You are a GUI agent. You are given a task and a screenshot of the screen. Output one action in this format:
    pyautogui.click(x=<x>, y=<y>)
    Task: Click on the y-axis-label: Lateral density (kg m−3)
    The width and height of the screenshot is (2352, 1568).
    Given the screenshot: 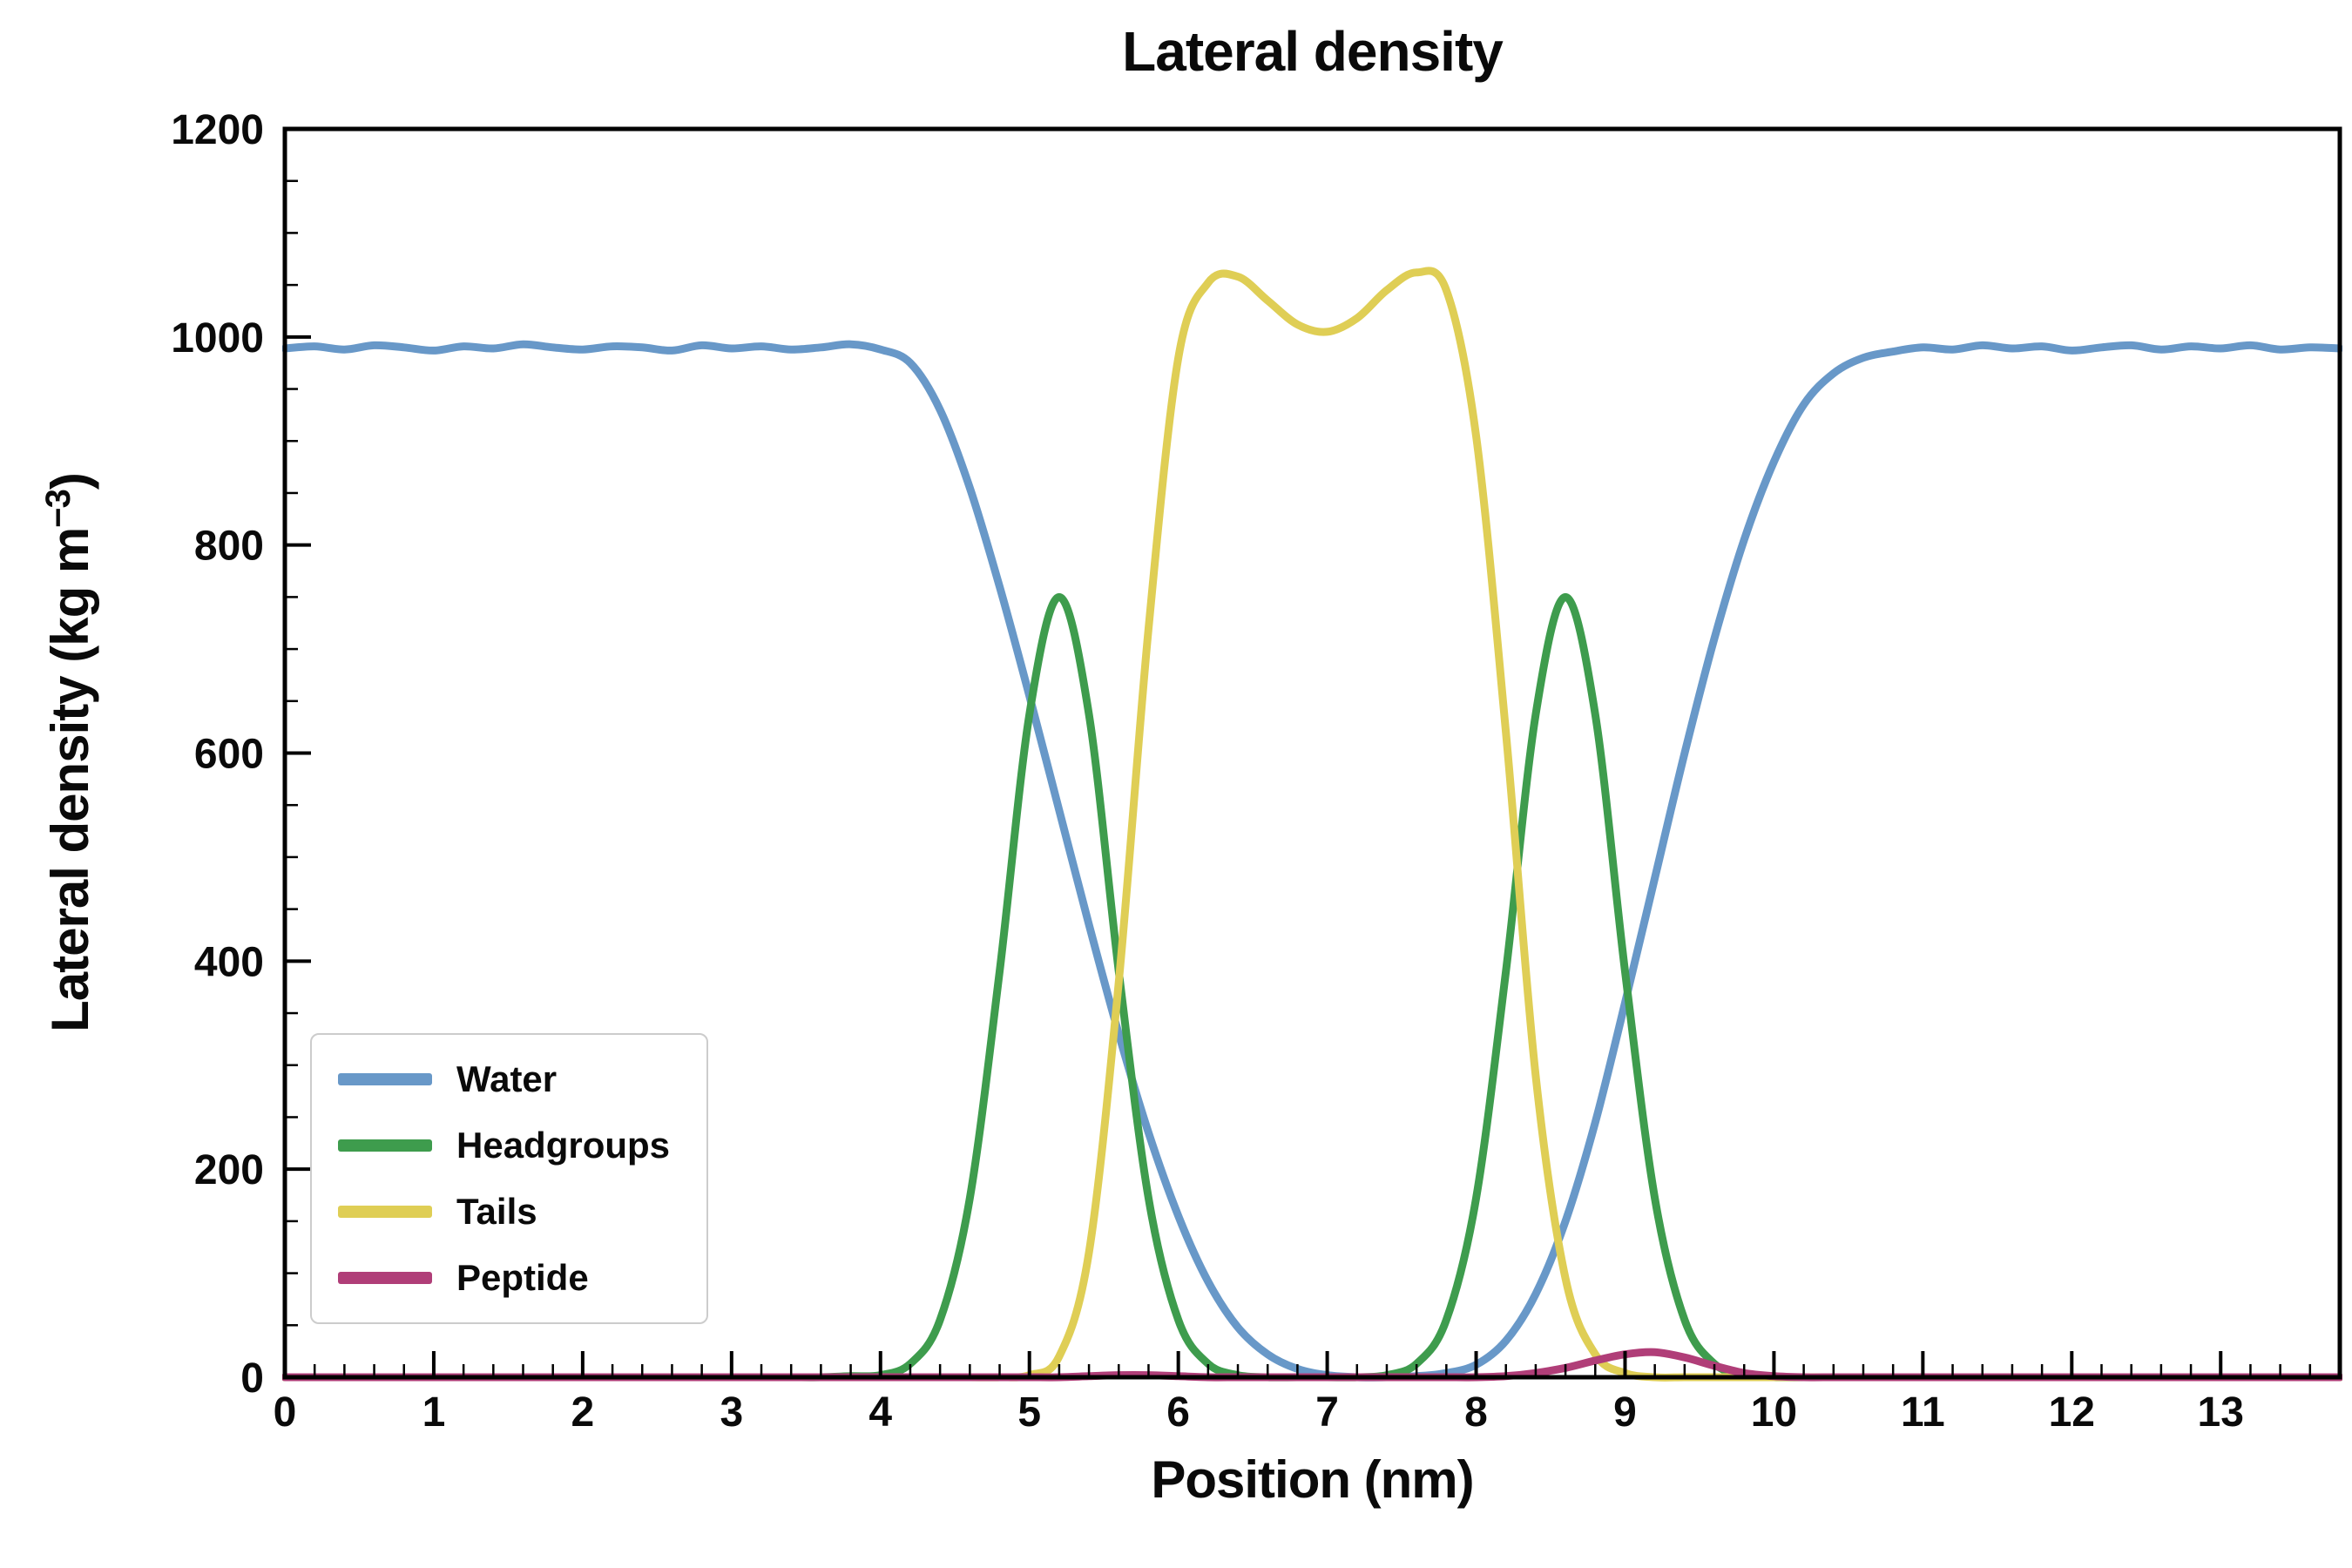 What is the action you would take?
    pyautogui.click(x=69, y=752)
    